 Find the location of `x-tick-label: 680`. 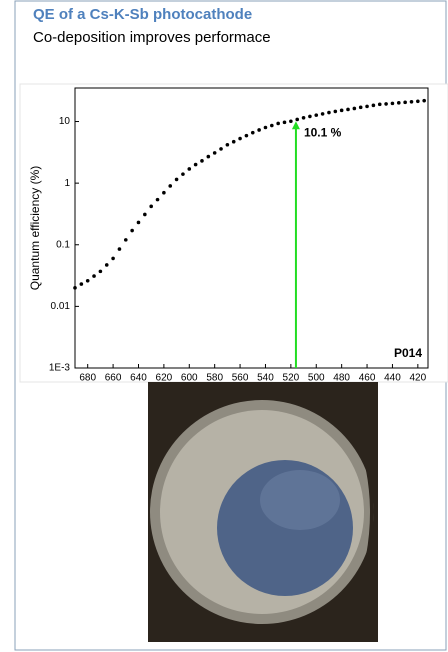

x-tick-label: 680 is located at coordinates (87, 378).